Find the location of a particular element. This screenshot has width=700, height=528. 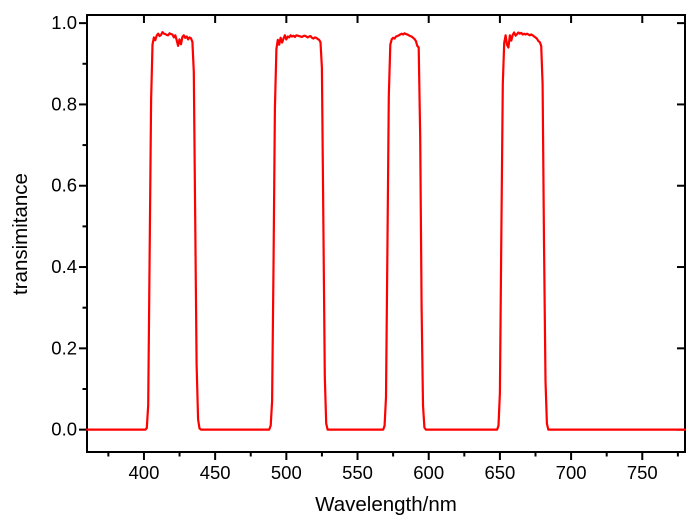

x-tick-label: 700 is located at coordinates (571, 472).